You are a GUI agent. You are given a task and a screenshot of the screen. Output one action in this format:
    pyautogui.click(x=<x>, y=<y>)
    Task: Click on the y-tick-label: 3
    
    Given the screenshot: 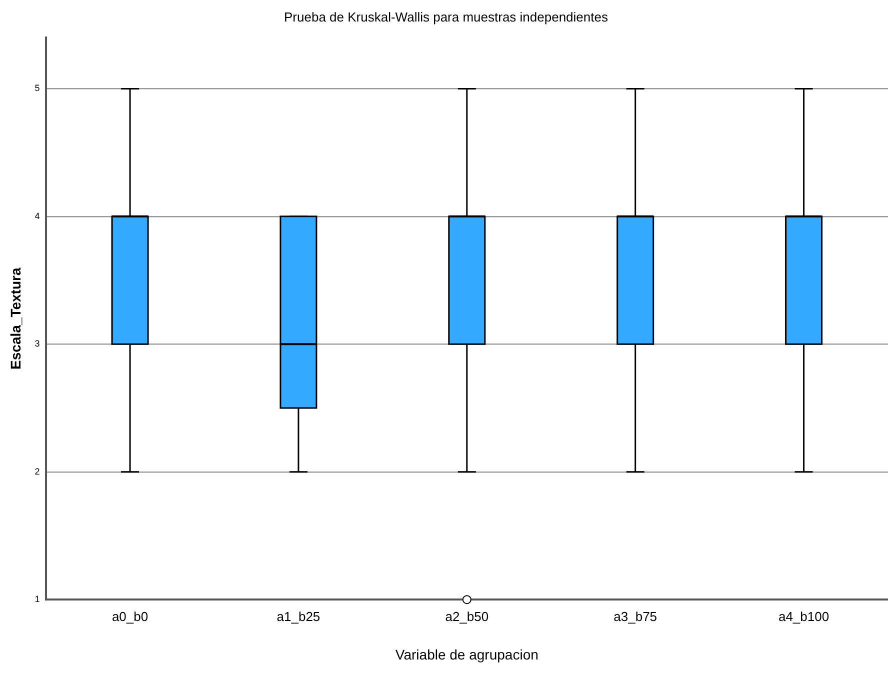 What is the action you would take?
    pyautogui.click(x=37, y=343)
    